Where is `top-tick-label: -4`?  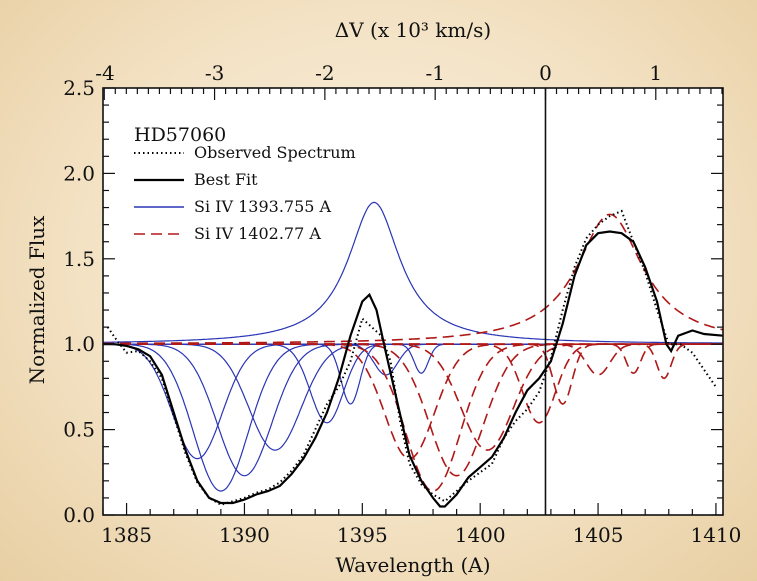 top-tick-label: -4 is located at coordinates (104, 73).